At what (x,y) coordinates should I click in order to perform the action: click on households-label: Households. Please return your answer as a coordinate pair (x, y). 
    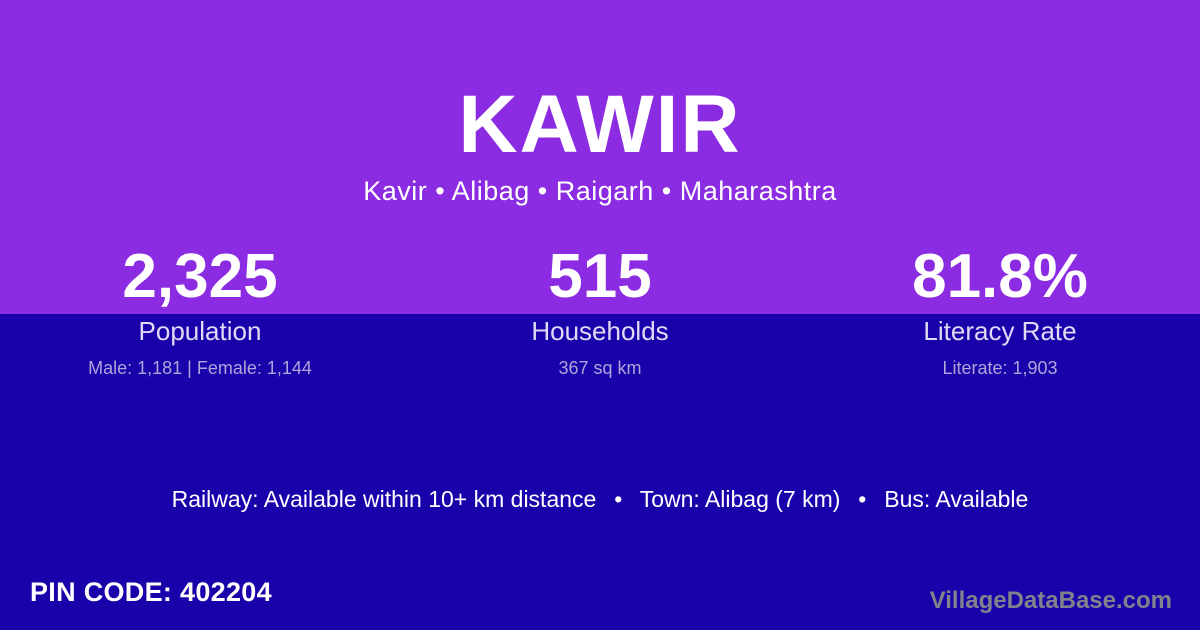
    Looking at the image, I should click on (600, 331).